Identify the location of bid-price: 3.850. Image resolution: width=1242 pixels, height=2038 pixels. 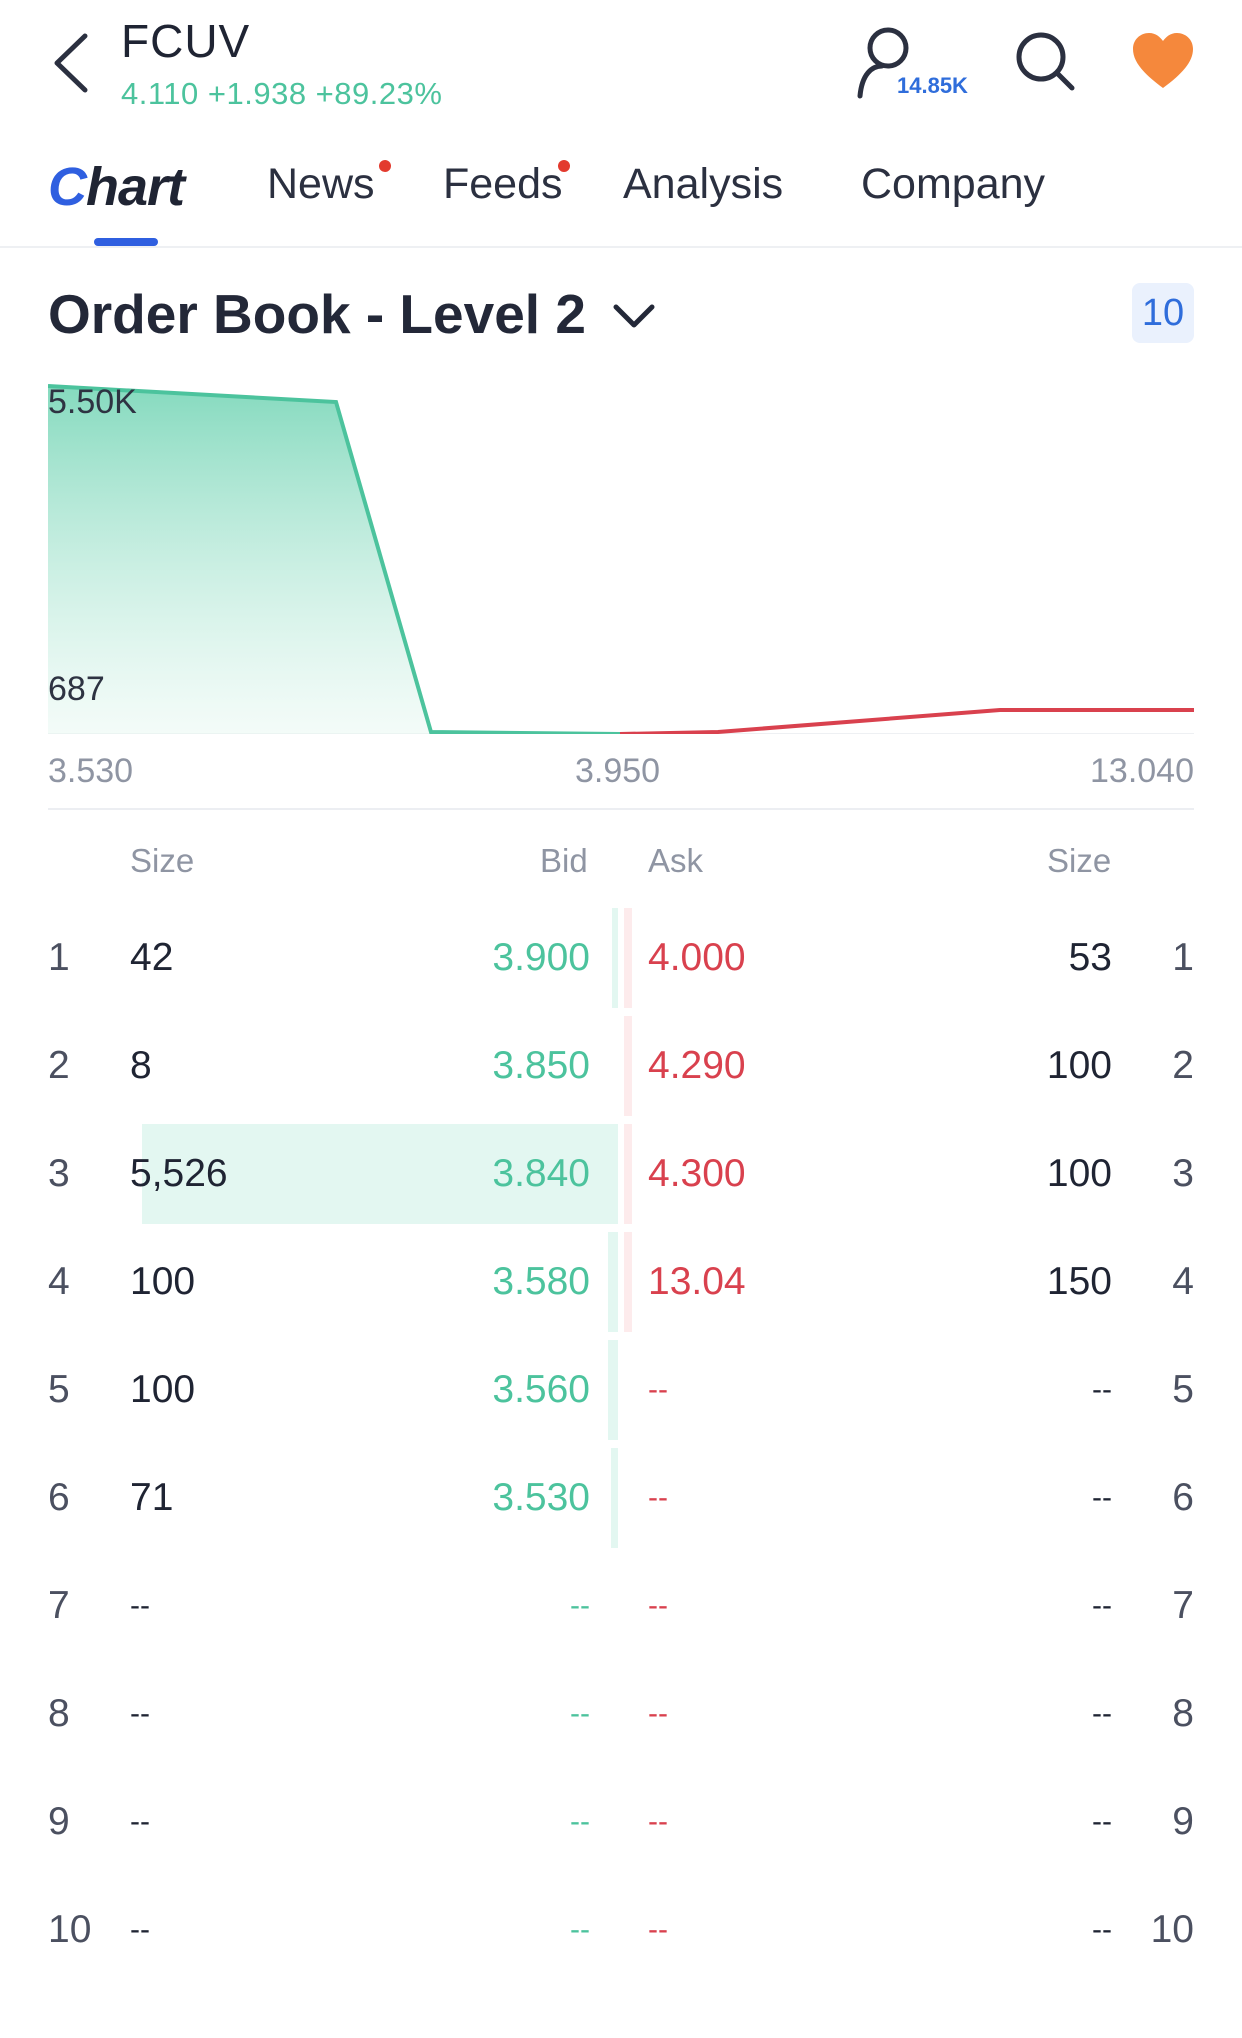
(541, 1065).